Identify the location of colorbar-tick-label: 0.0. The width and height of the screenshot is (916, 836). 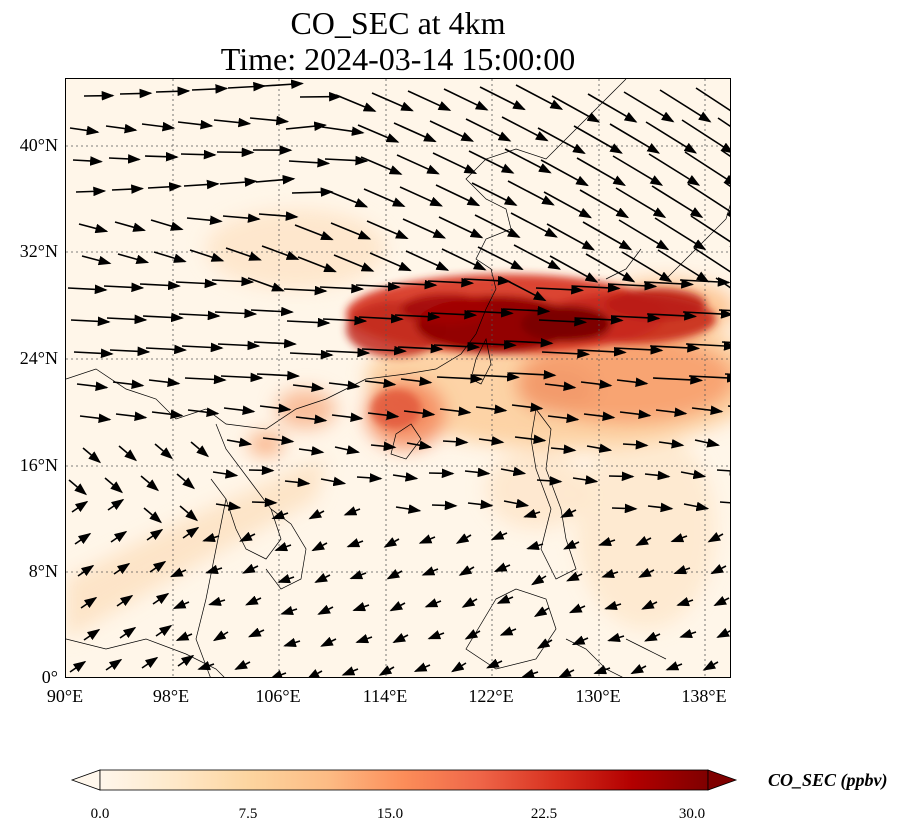
(100, 814).